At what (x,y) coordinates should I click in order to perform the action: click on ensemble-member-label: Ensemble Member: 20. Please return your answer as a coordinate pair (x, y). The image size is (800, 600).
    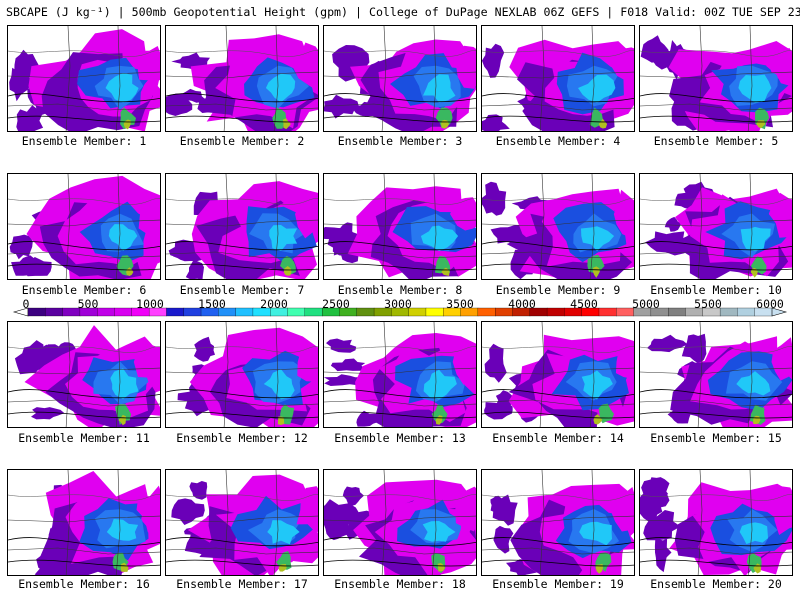
    Looking at the image, I should click on (716, 584).